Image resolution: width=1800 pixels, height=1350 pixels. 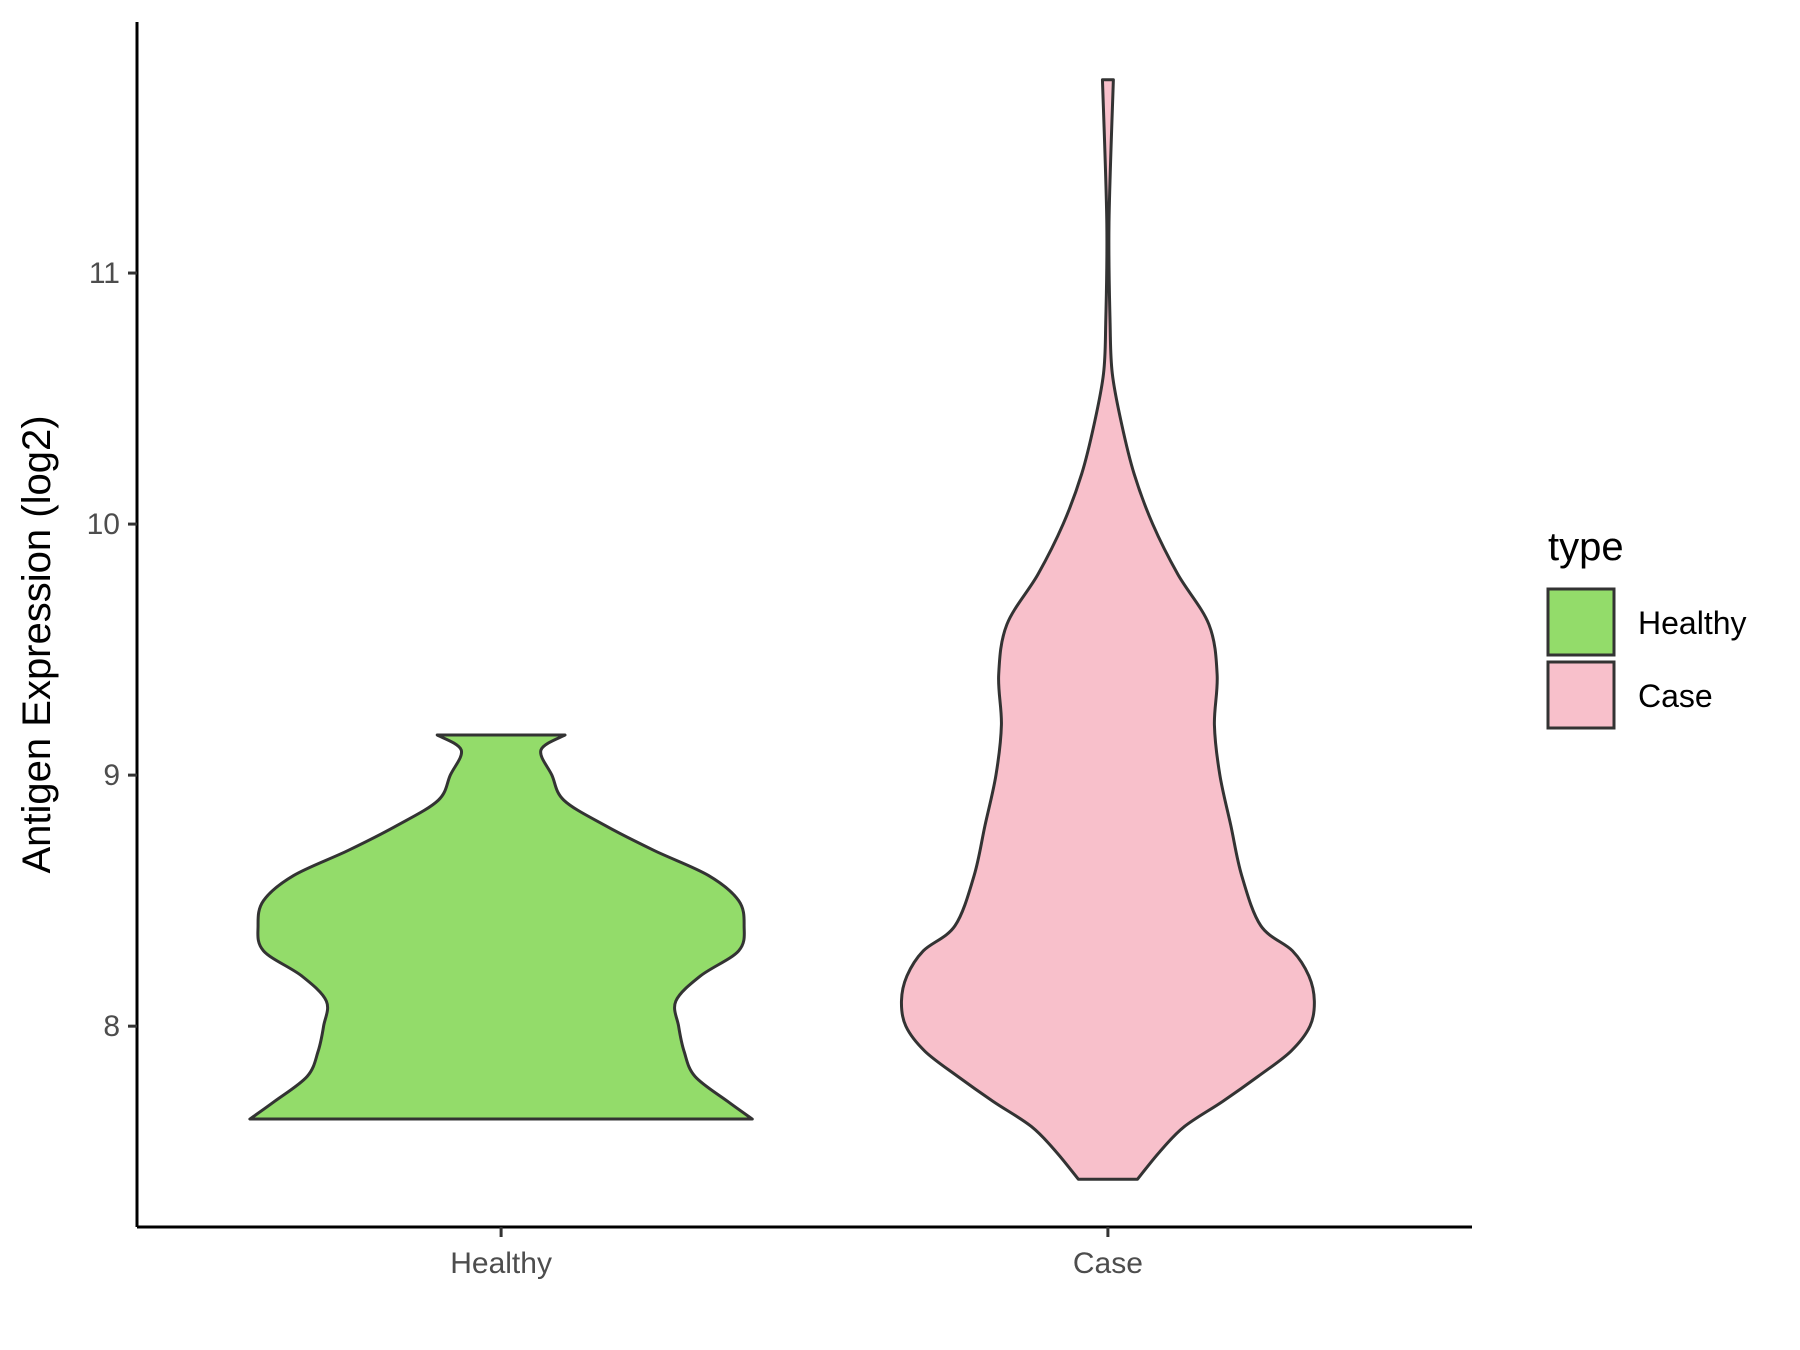 I want to click on legend-label-healthy: Healthy, so click(x=1692, y=623).